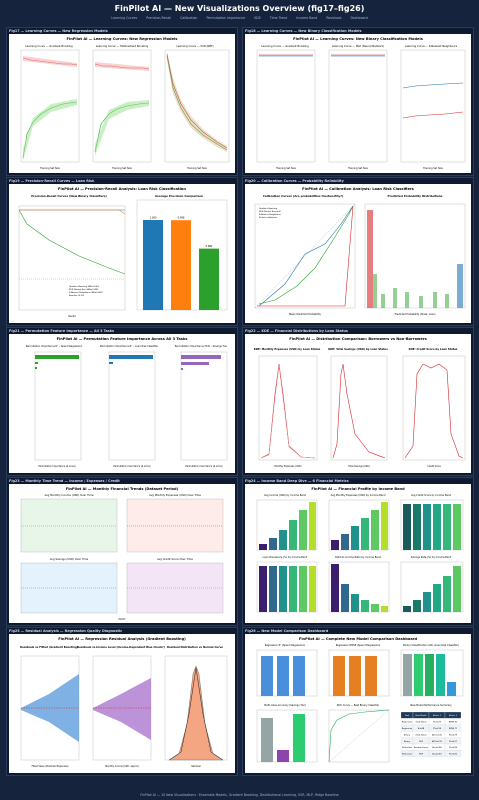  I want to click on table-cell-text: F1=0.97, so click(453, 742).